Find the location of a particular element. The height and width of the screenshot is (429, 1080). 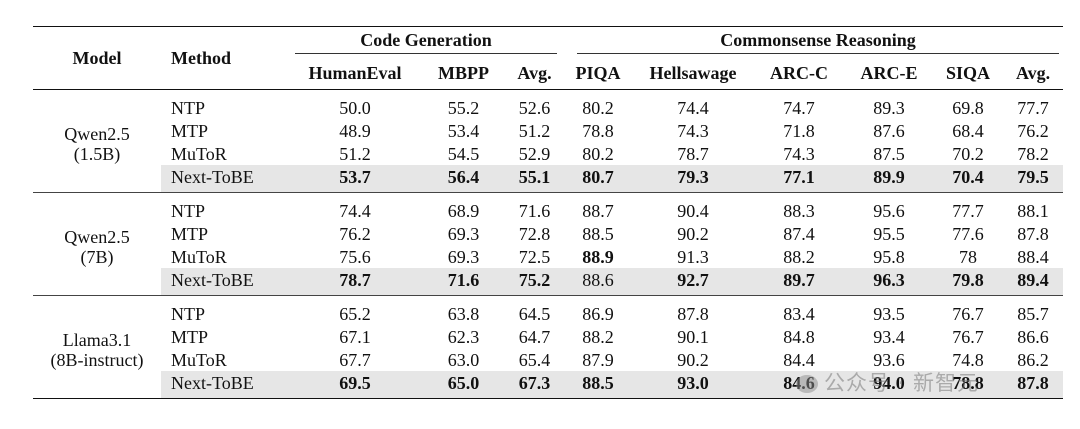

value-cell: 95.5 is located at coordinates (889, 233).